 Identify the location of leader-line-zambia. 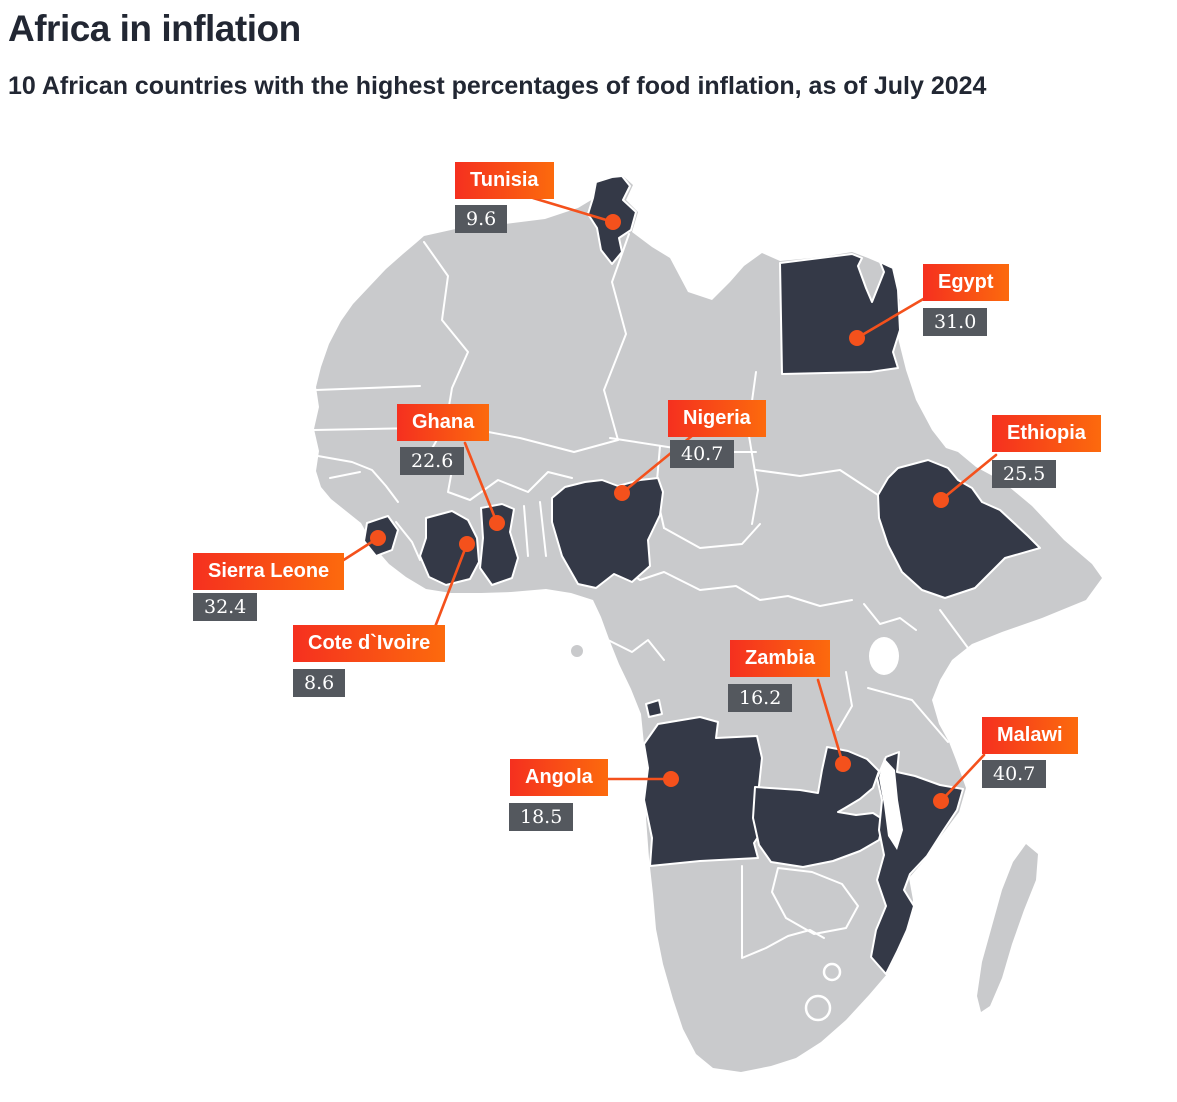
(830, 722).